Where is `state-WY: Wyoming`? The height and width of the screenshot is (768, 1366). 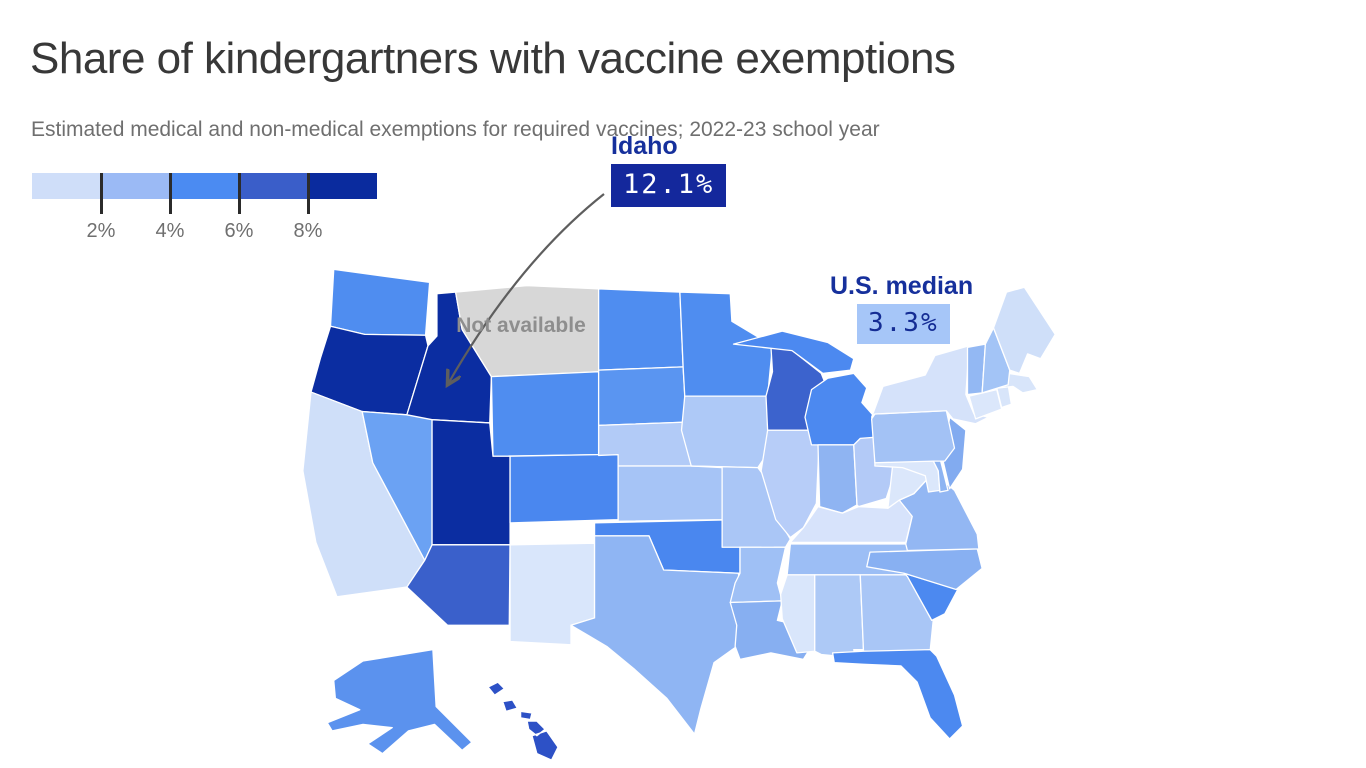 state-WY: Wyoming is located at coordinates (545, 414).